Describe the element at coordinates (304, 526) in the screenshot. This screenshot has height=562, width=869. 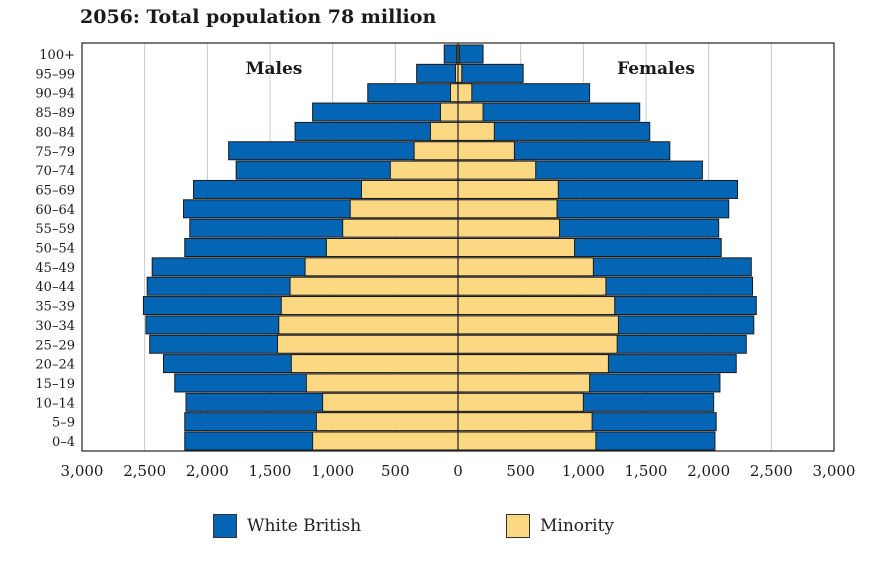
I see `legend-label-white-british: White British` at that location.